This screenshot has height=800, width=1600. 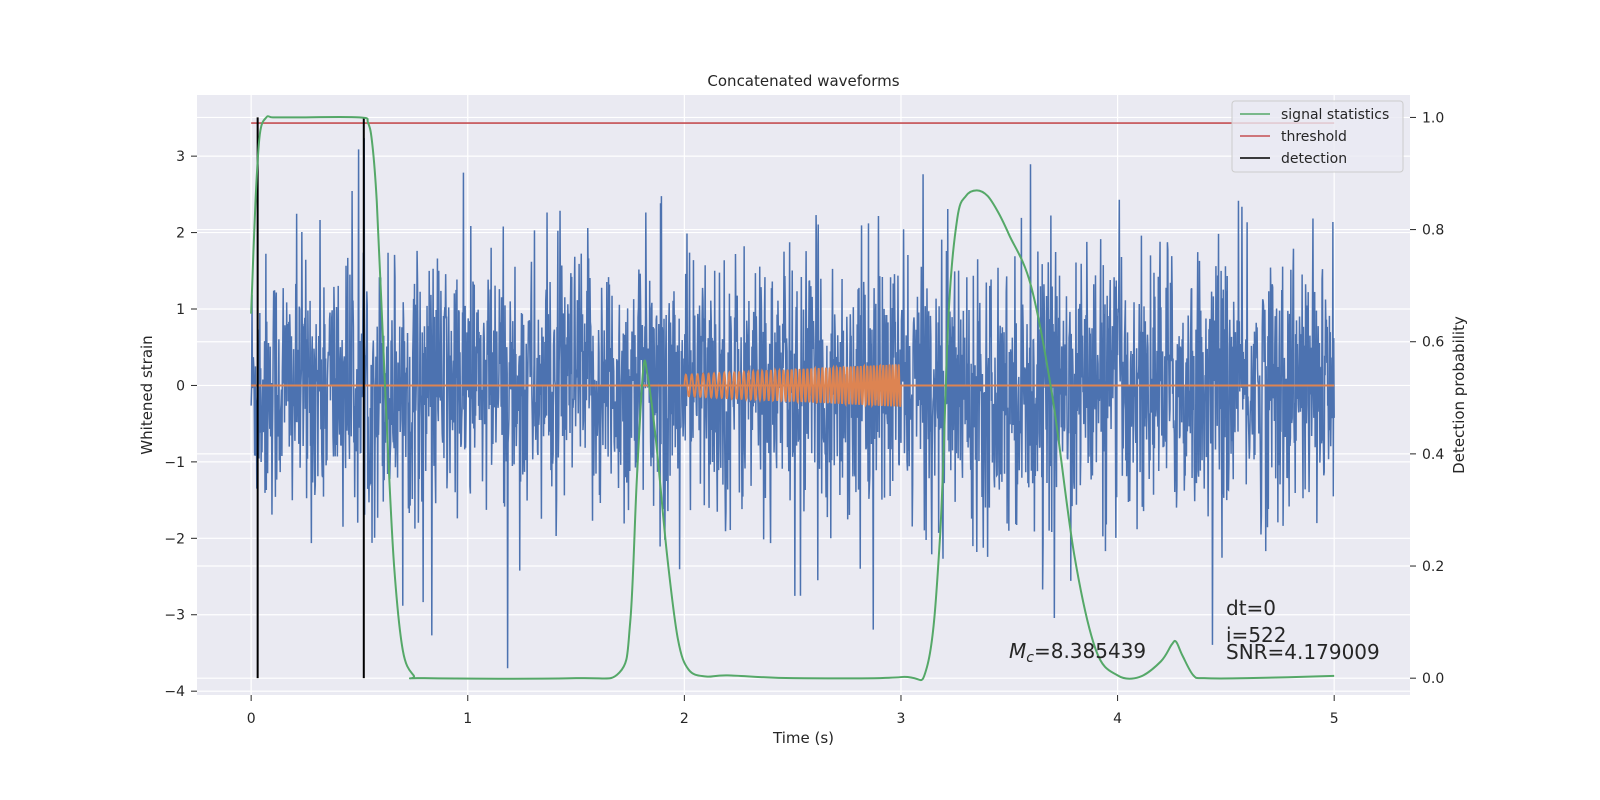 What do you see at coordinates (684, 719) in the screenshot?
I see `x-tick-label: 2` at bounding box center [684, 719].